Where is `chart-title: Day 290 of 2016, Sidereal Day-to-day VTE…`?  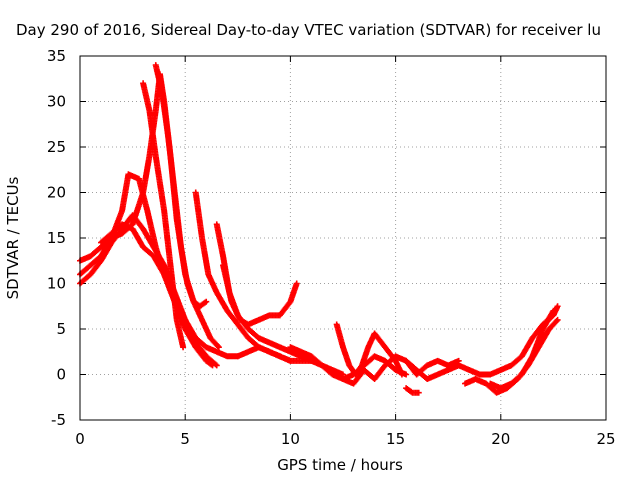 chart-title: Day 290 of 2016, Sidereal Day-to-day VTE… is located at coordinates (308, 30).